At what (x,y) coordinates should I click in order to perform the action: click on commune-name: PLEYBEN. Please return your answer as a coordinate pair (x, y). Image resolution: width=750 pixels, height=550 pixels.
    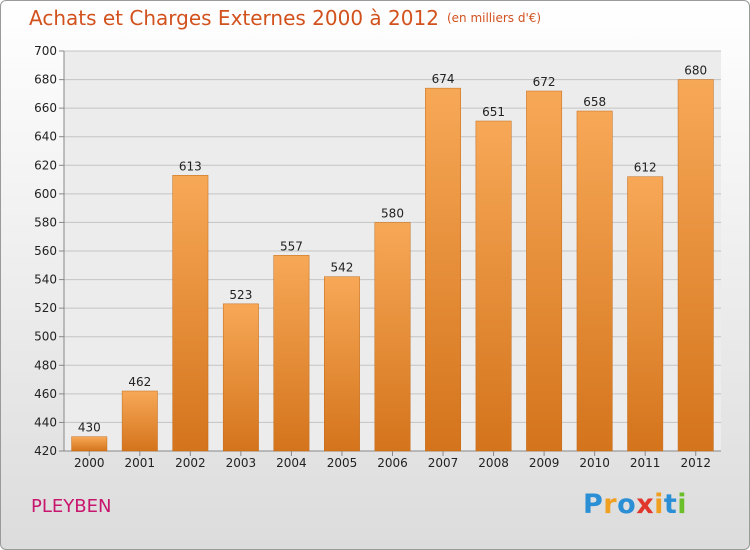
    Looking at the image, I should click on (71, 506).